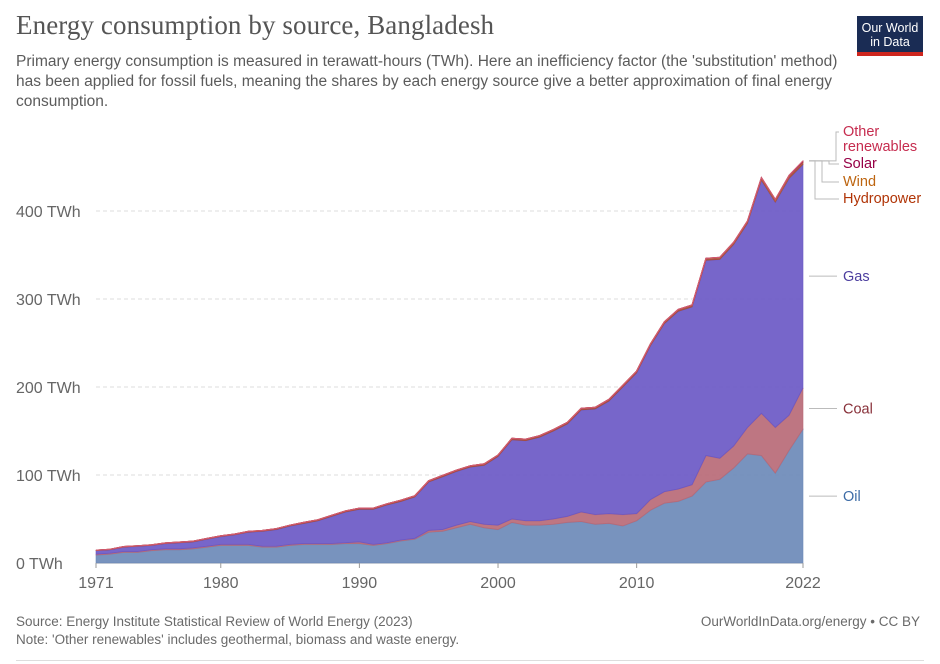  What do you see at coordinates (852, 497) in the screenshot?
I see `series-label-oil: Oil` at bounding box center [852, 497].